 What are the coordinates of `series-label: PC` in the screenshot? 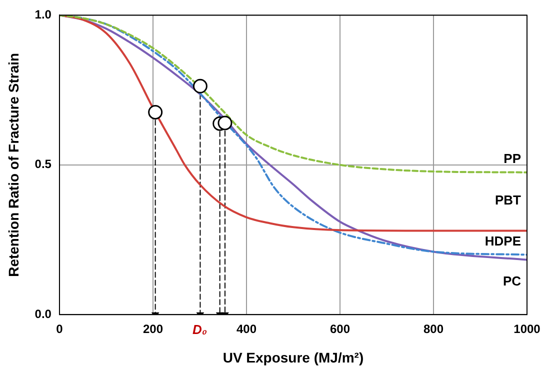 It's located at (512, 280).